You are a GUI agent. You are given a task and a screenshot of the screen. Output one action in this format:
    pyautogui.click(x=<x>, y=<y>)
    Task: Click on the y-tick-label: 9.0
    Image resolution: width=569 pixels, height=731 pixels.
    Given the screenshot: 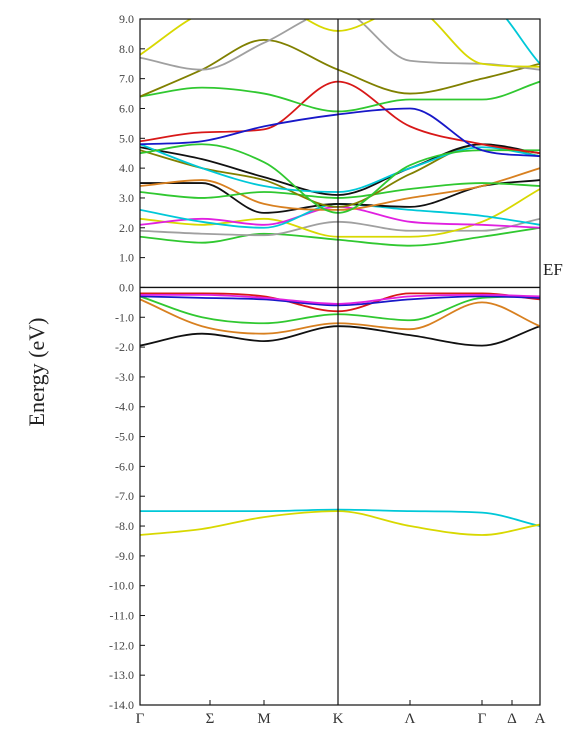 What is the action you would take?
    pyautogui.click(x=126, y=19)
    